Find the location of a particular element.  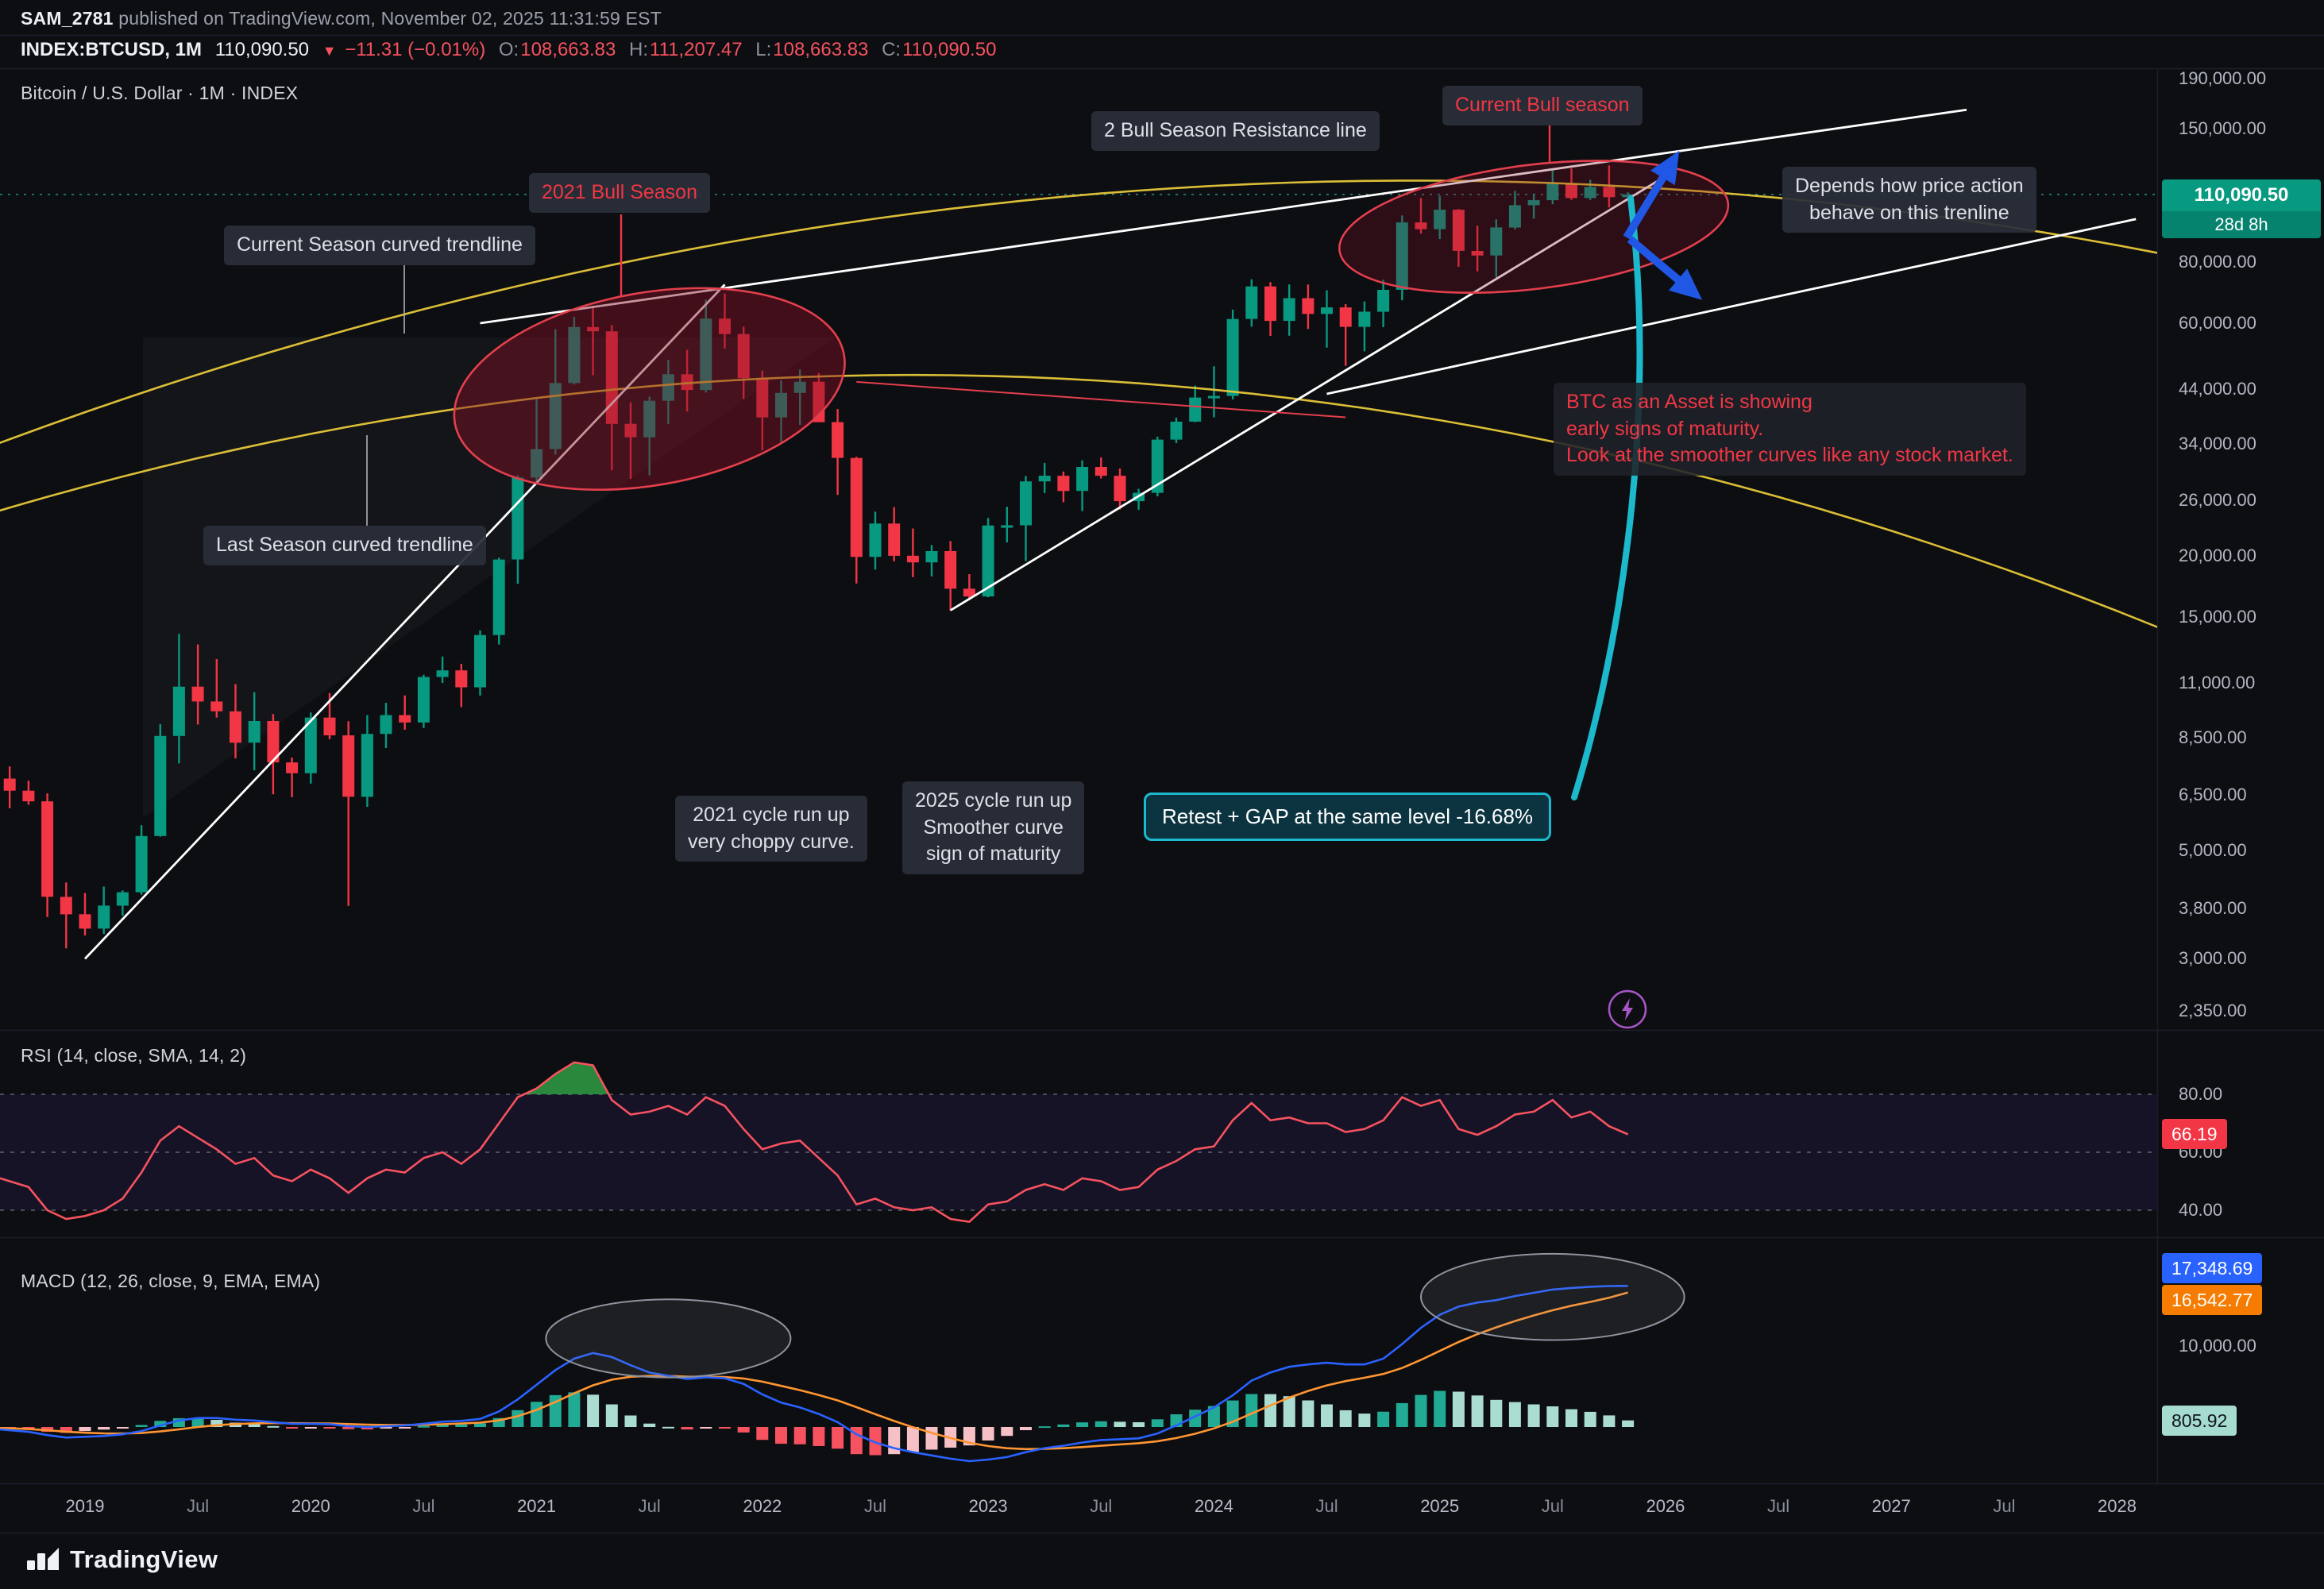

price-tick-label: 2,350.00 is located at coordinates (2213, 1010).